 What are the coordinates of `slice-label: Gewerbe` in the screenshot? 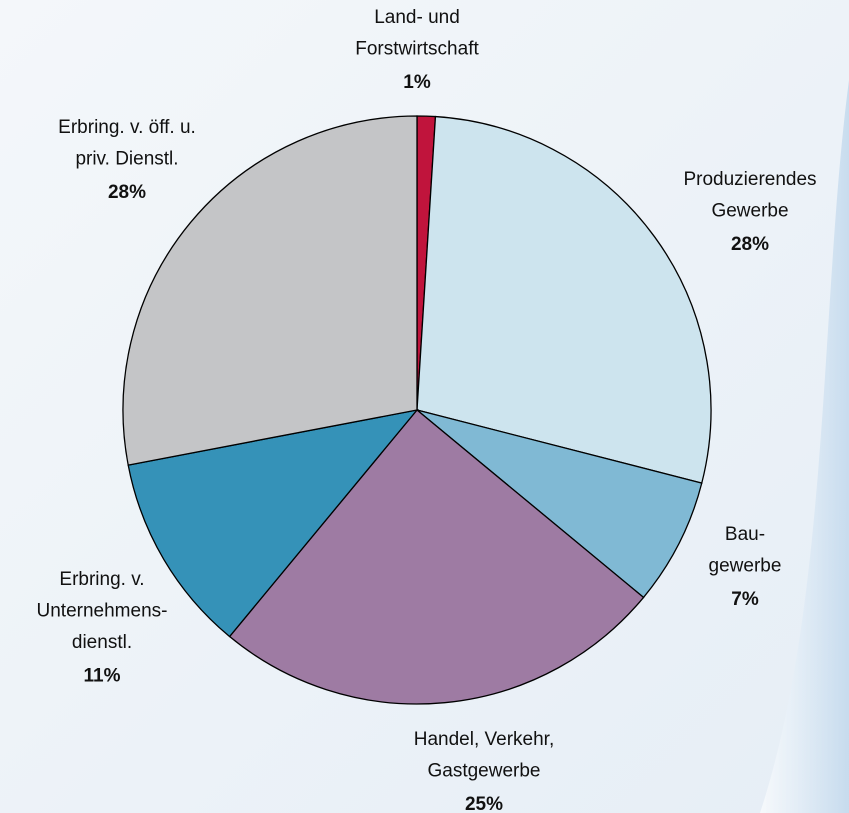 It's located at (749, 211).